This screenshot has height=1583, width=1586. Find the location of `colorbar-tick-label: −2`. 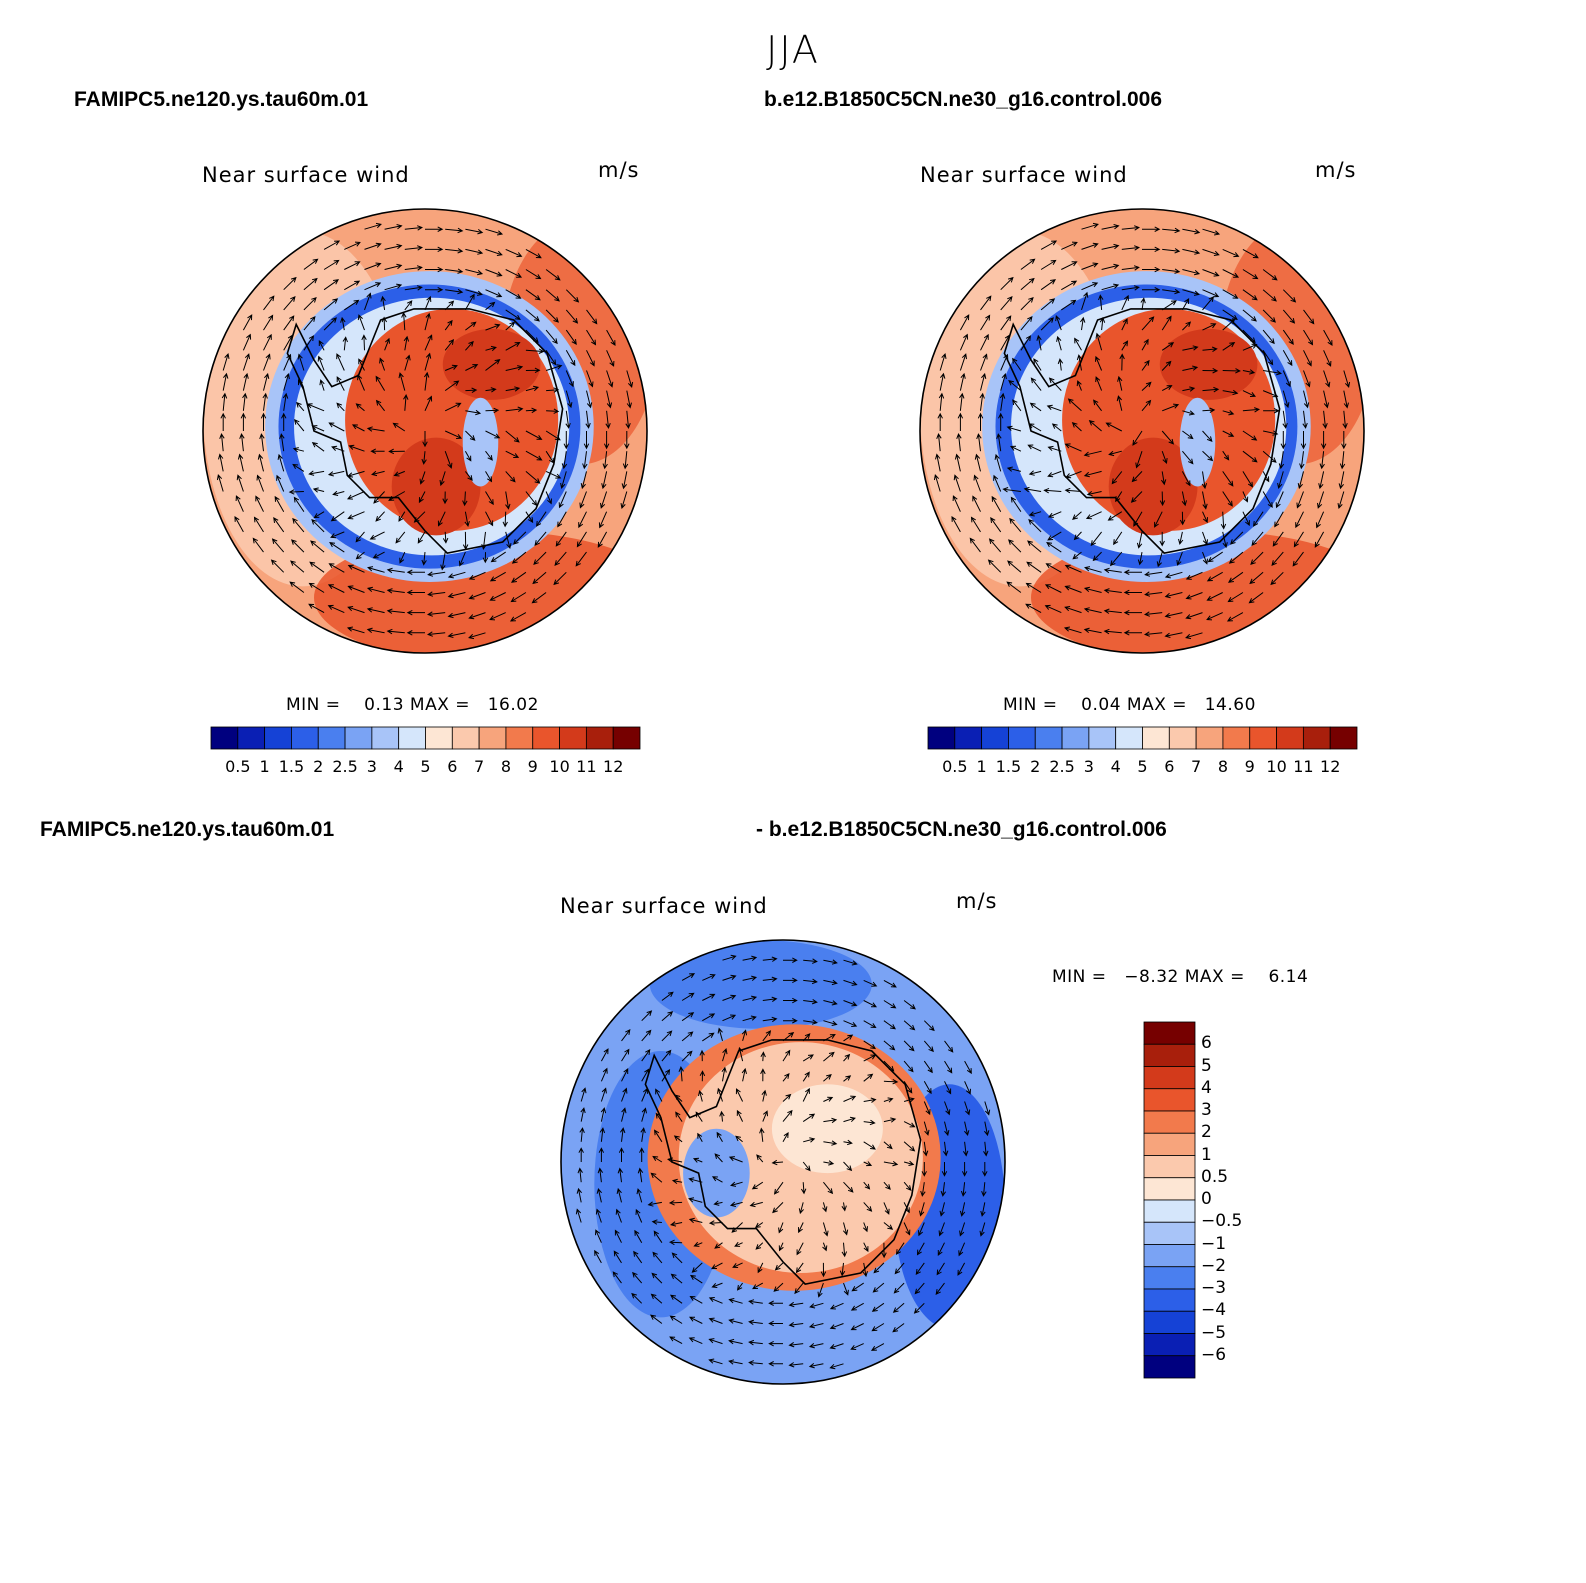

colorbar-tick-label: −2 is located at coordinates (1214, 1265).